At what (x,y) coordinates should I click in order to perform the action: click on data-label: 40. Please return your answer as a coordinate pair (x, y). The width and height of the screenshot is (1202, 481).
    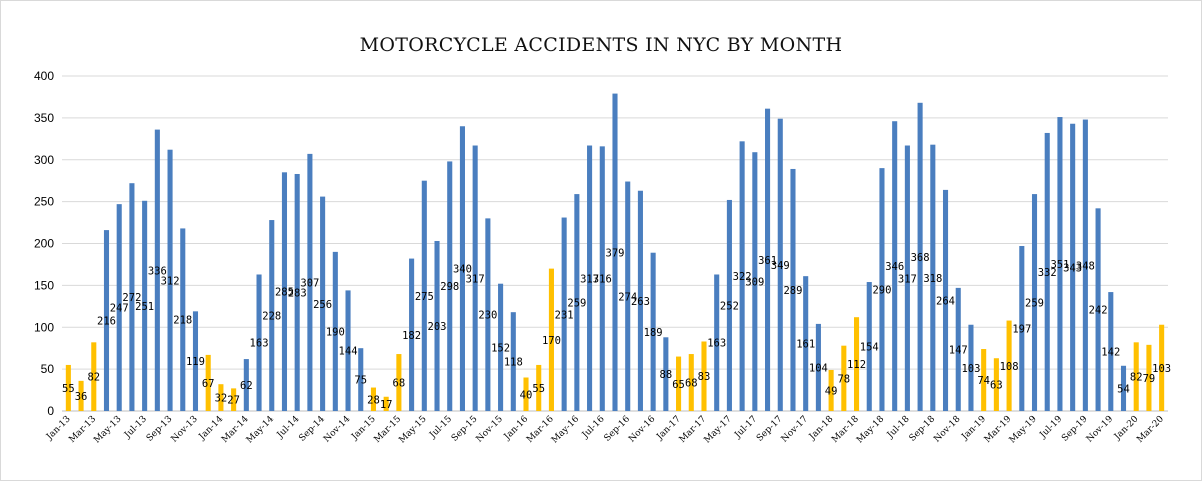
    Looking at the image, I should click on (526, 395).